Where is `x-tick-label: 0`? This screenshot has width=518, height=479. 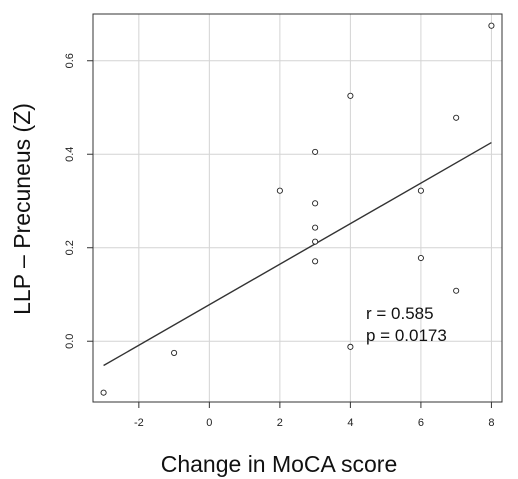
x-tick-label: 0 is located at coordinates (209, 423).